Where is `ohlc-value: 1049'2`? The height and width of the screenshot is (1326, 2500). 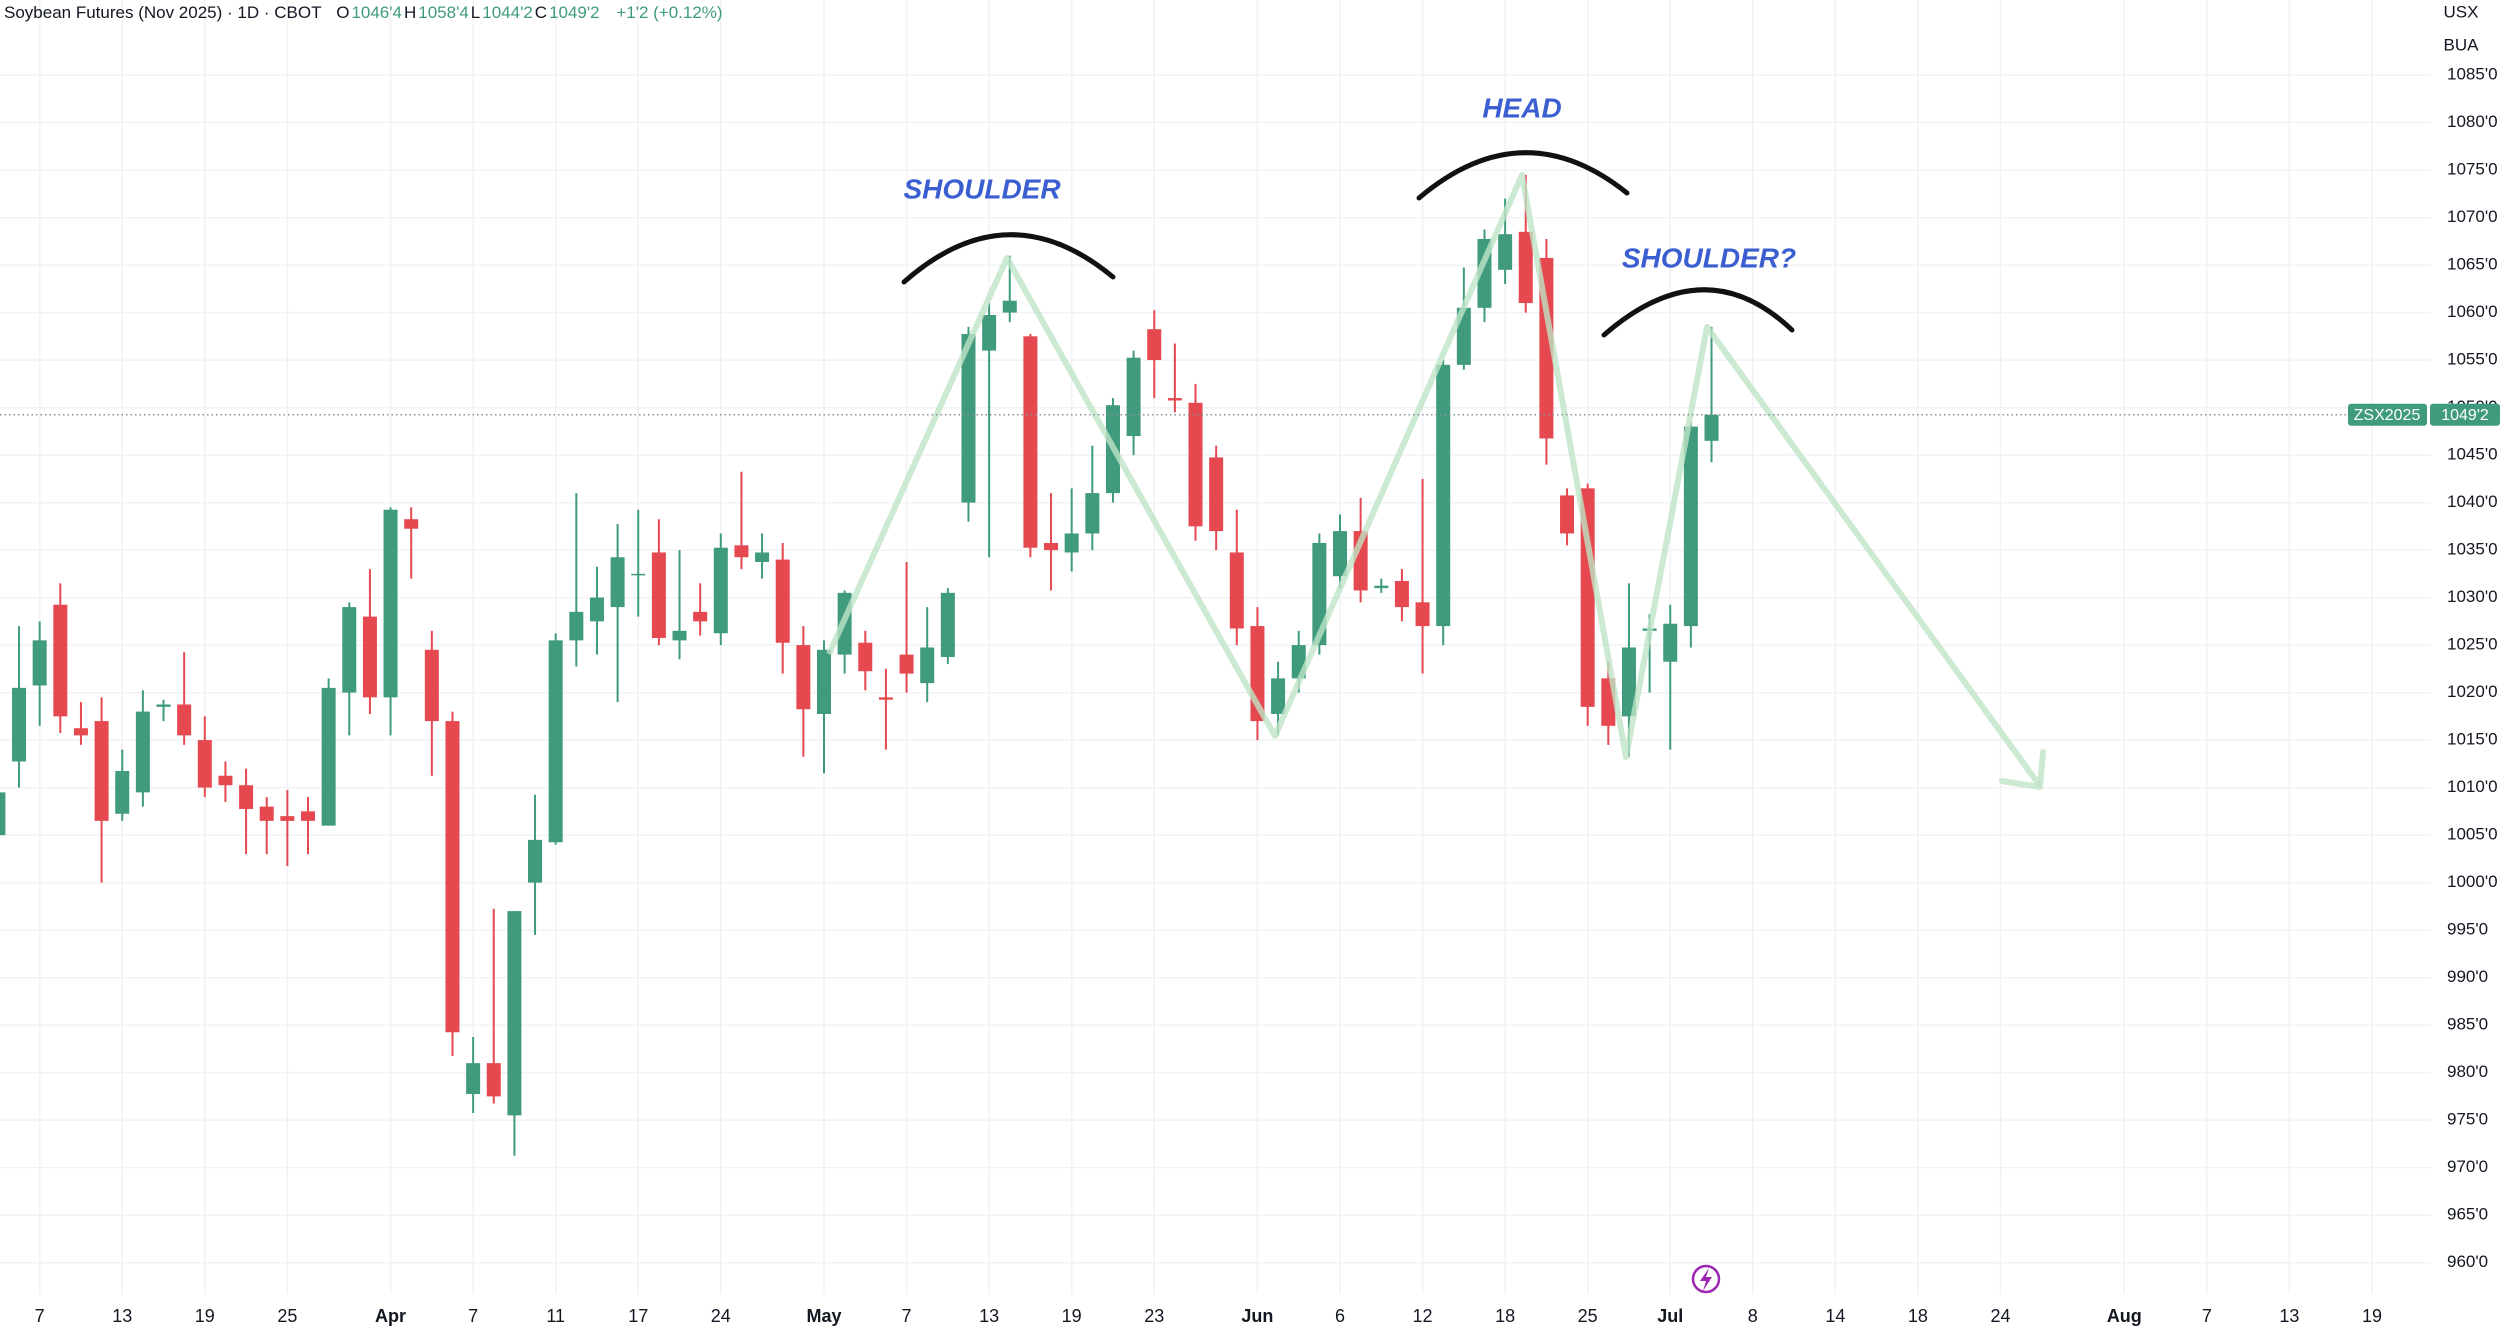
ohlc-value: 1049'2 is located at coordinates (574, 12).